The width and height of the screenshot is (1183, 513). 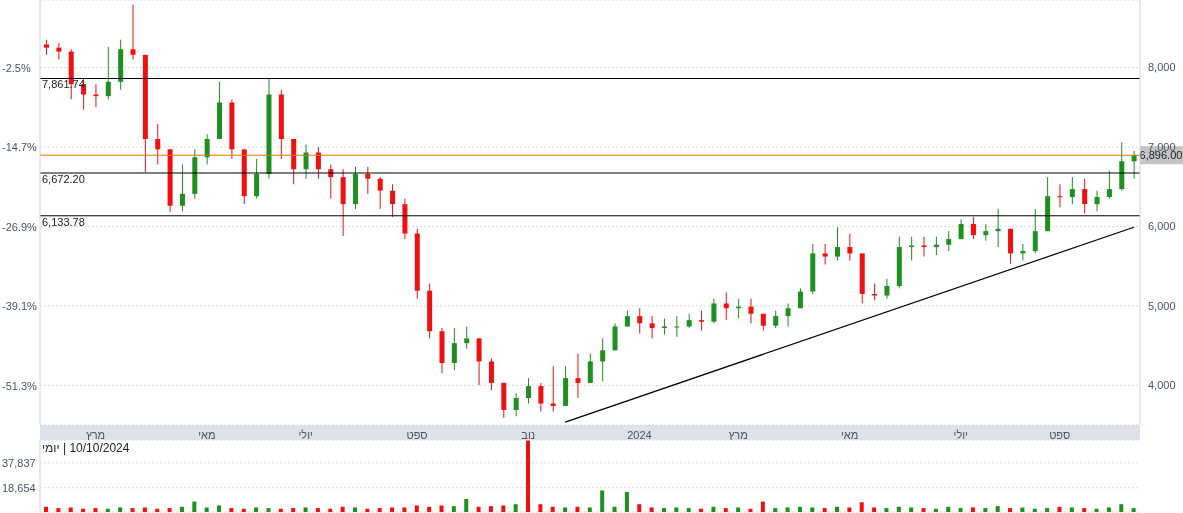 I want to click on y-tick-label: 5,000, so click(x=1162, y=305).